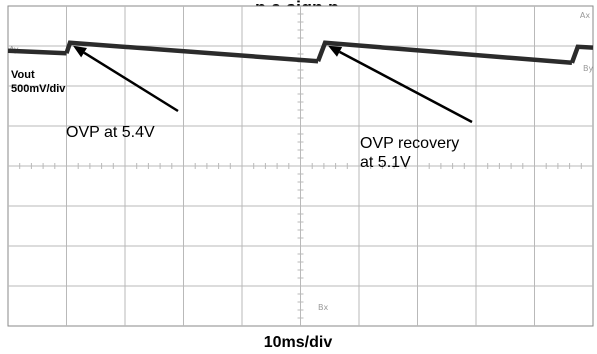 This screenshot has width=597, height=354. I want to click on trace-group, so click(300, 53).